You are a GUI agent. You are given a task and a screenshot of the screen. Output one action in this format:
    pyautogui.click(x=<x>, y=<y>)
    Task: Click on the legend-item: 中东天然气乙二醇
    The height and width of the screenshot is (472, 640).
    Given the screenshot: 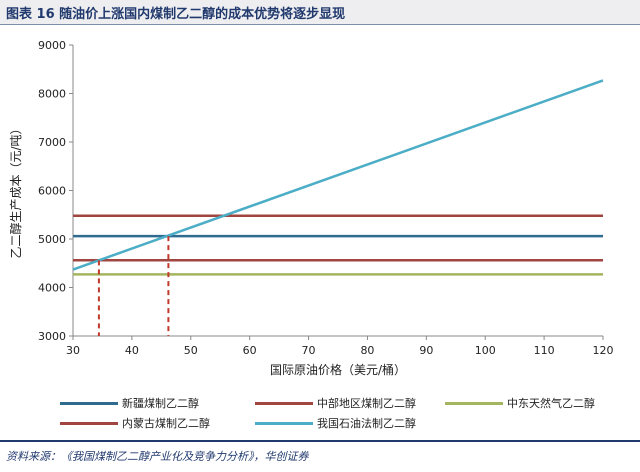 What is the action you would take?
    pyautogui.click(x=520, y=403)
    